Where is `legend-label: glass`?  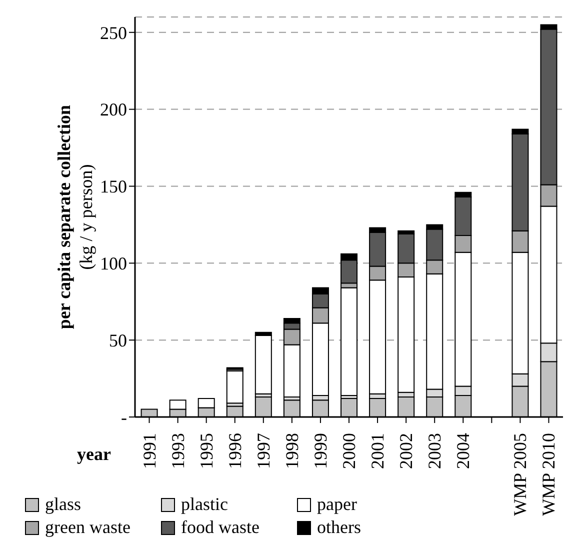
legend-label: glass is located at coordinates (63, 504).